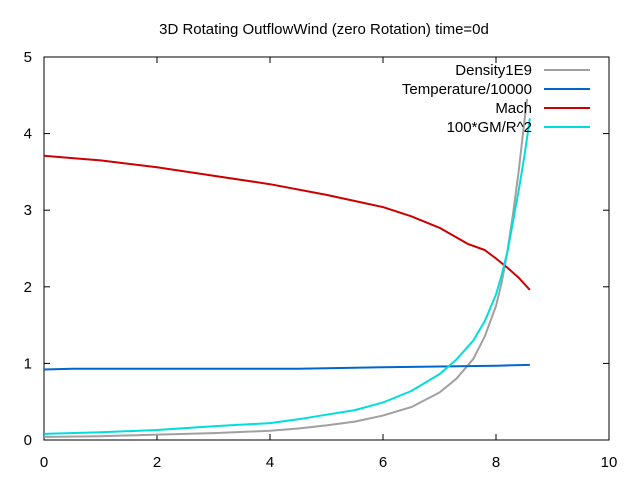 The image size is (640, 480). What do you see at coordinates (467, 89) in the screenshot?
I see `legend-label: Temperature/10000` at bounding box center [467, 89].